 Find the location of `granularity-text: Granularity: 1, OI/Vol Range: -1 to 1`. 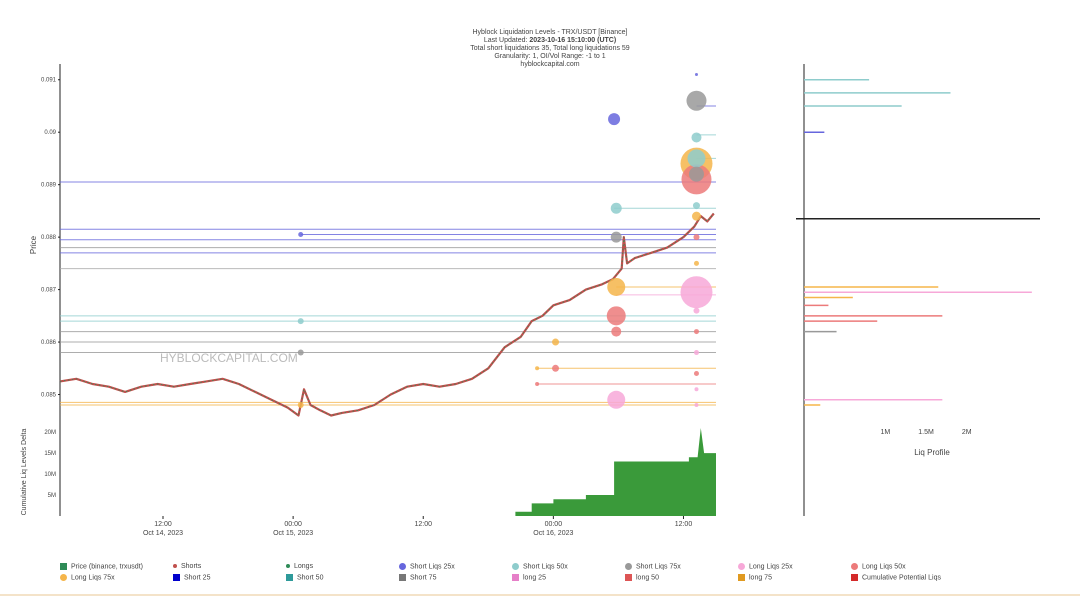

granularity-text: Granularity: 1, OI/Vol Range: -1 to 1 is located at coordinates (550, 56).